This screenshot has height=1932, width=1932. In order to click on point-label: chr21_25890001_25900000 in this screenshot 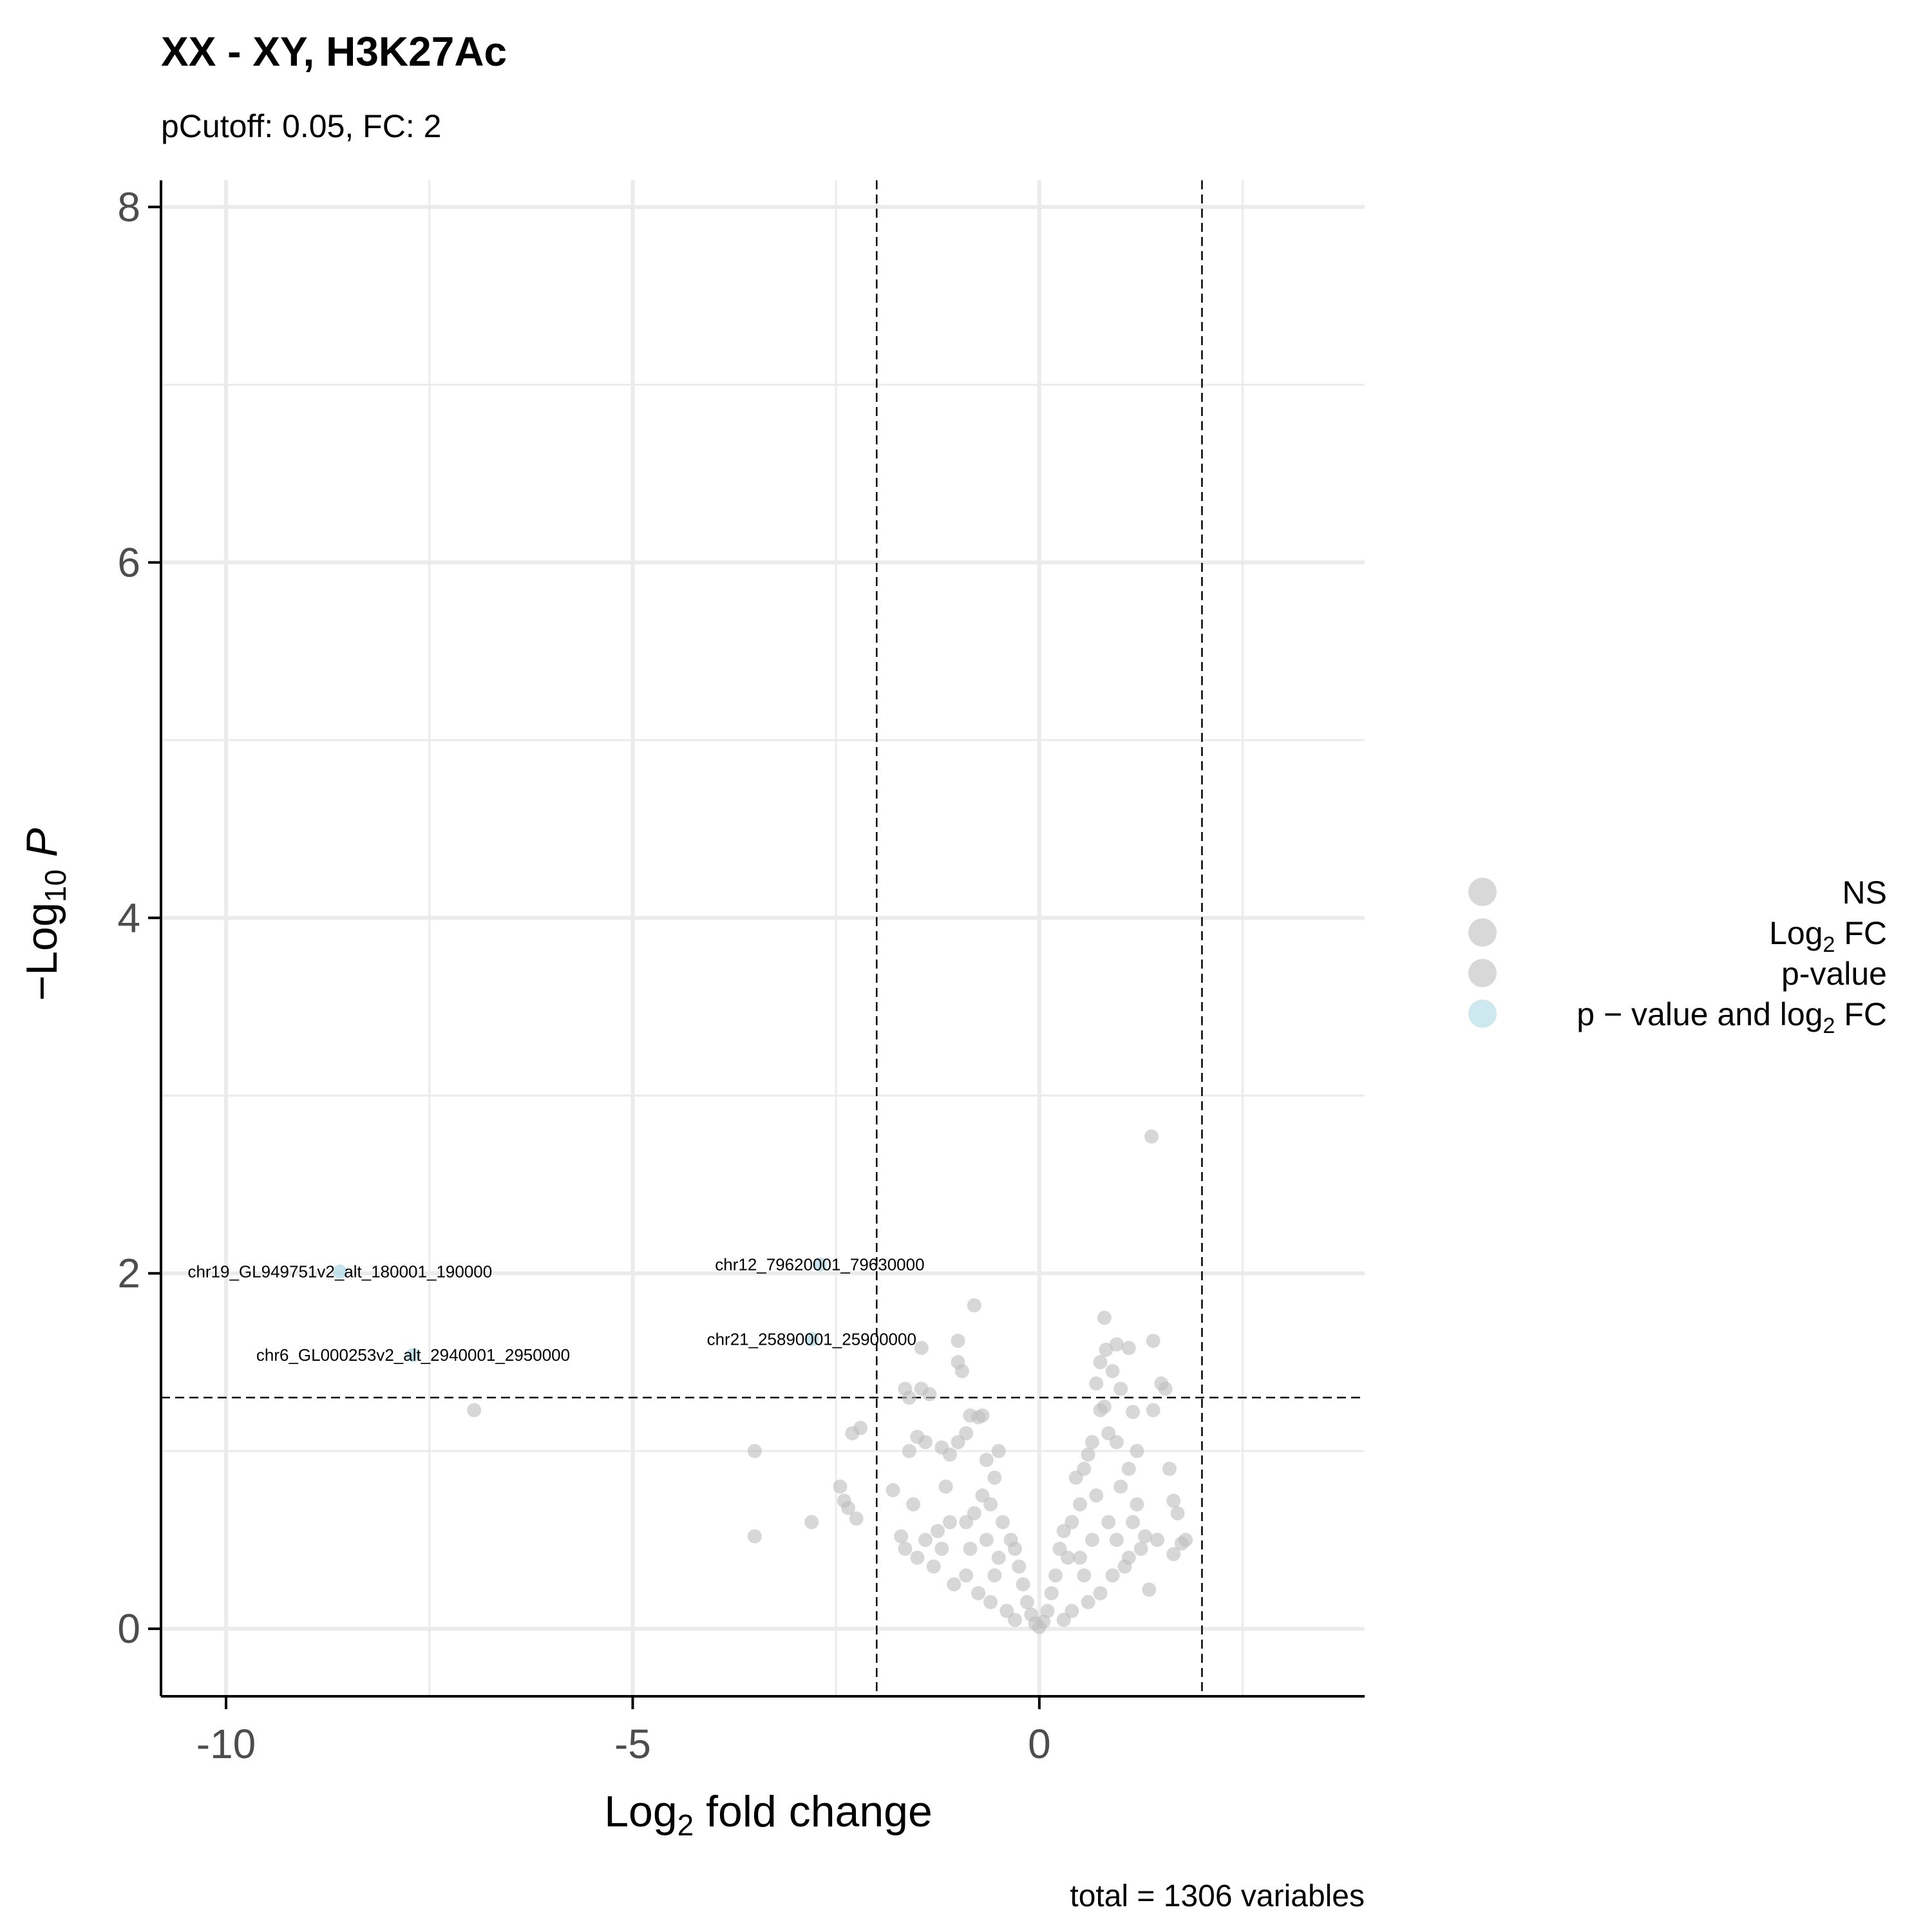, I will do `click(812, 1339)`.